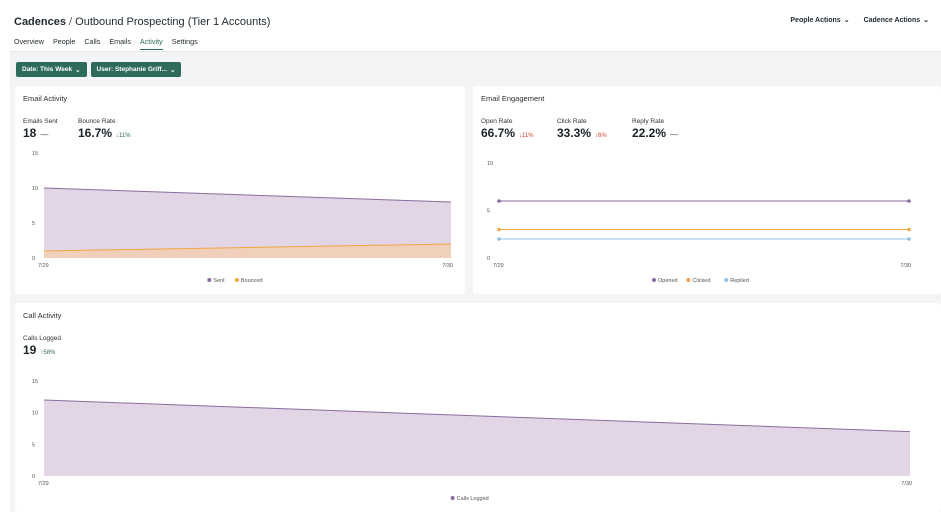  Describe the element at coordinates (498, 133) in the screenshot. I see `metric-value: 66.7%` at that location.